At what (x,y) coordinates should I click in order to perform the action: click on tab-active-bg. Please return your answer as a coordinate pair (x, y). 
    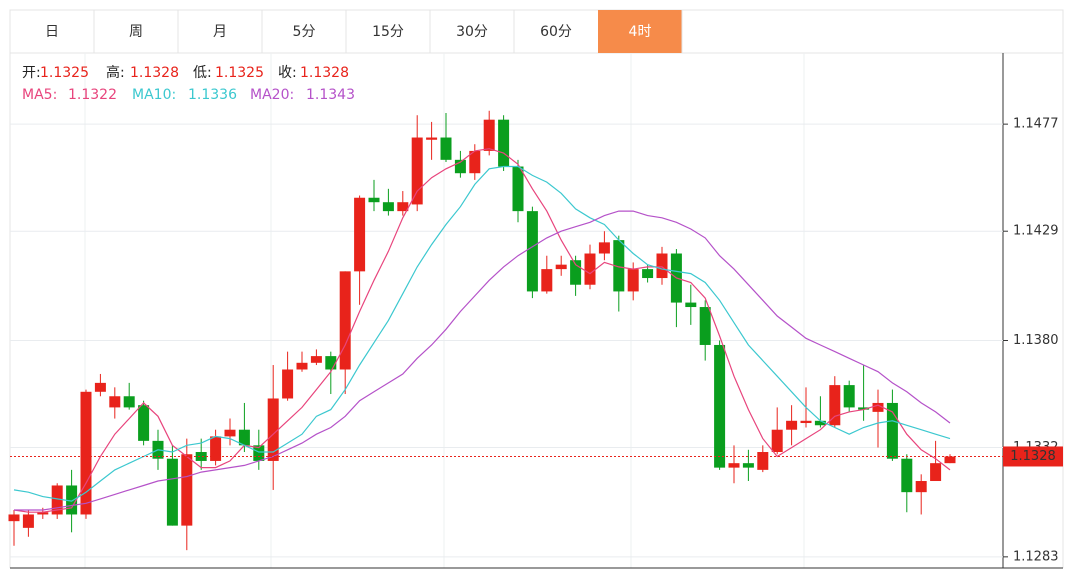
    Looking at the image, I should click on (640, 31).